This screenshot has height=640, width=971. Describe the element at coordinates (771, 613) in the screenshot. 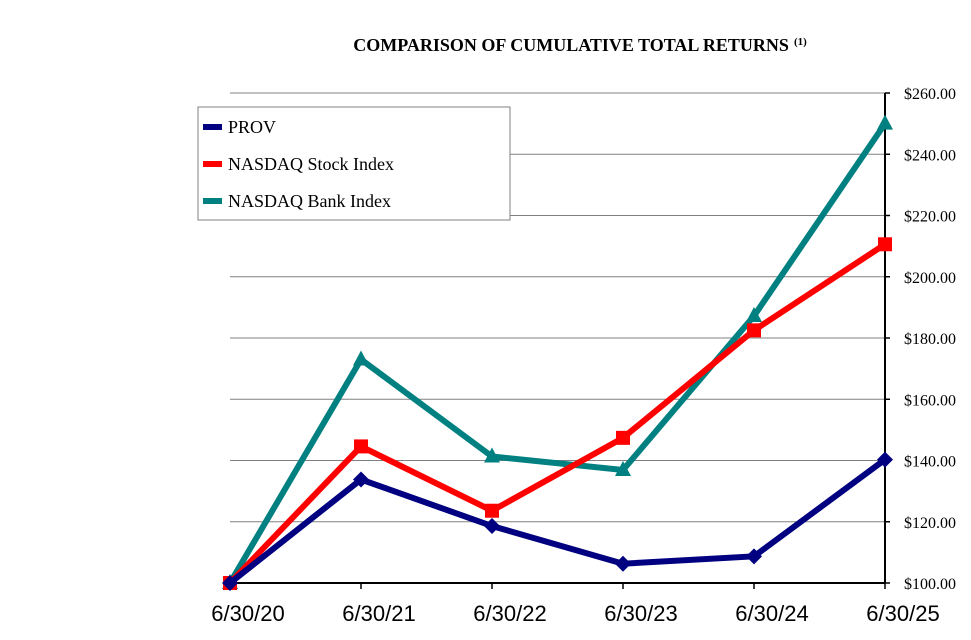

I see `x-tick-label: 6/30/24` at that location.